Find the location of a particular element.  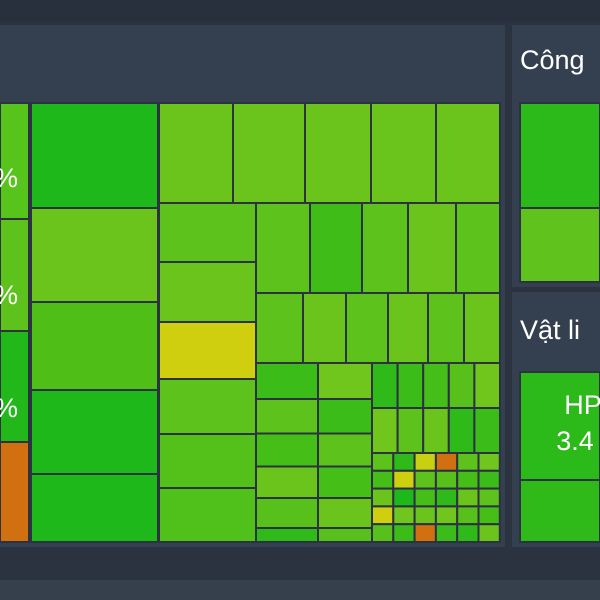

sector-title: Vật li is located at coordinates (550, 330).